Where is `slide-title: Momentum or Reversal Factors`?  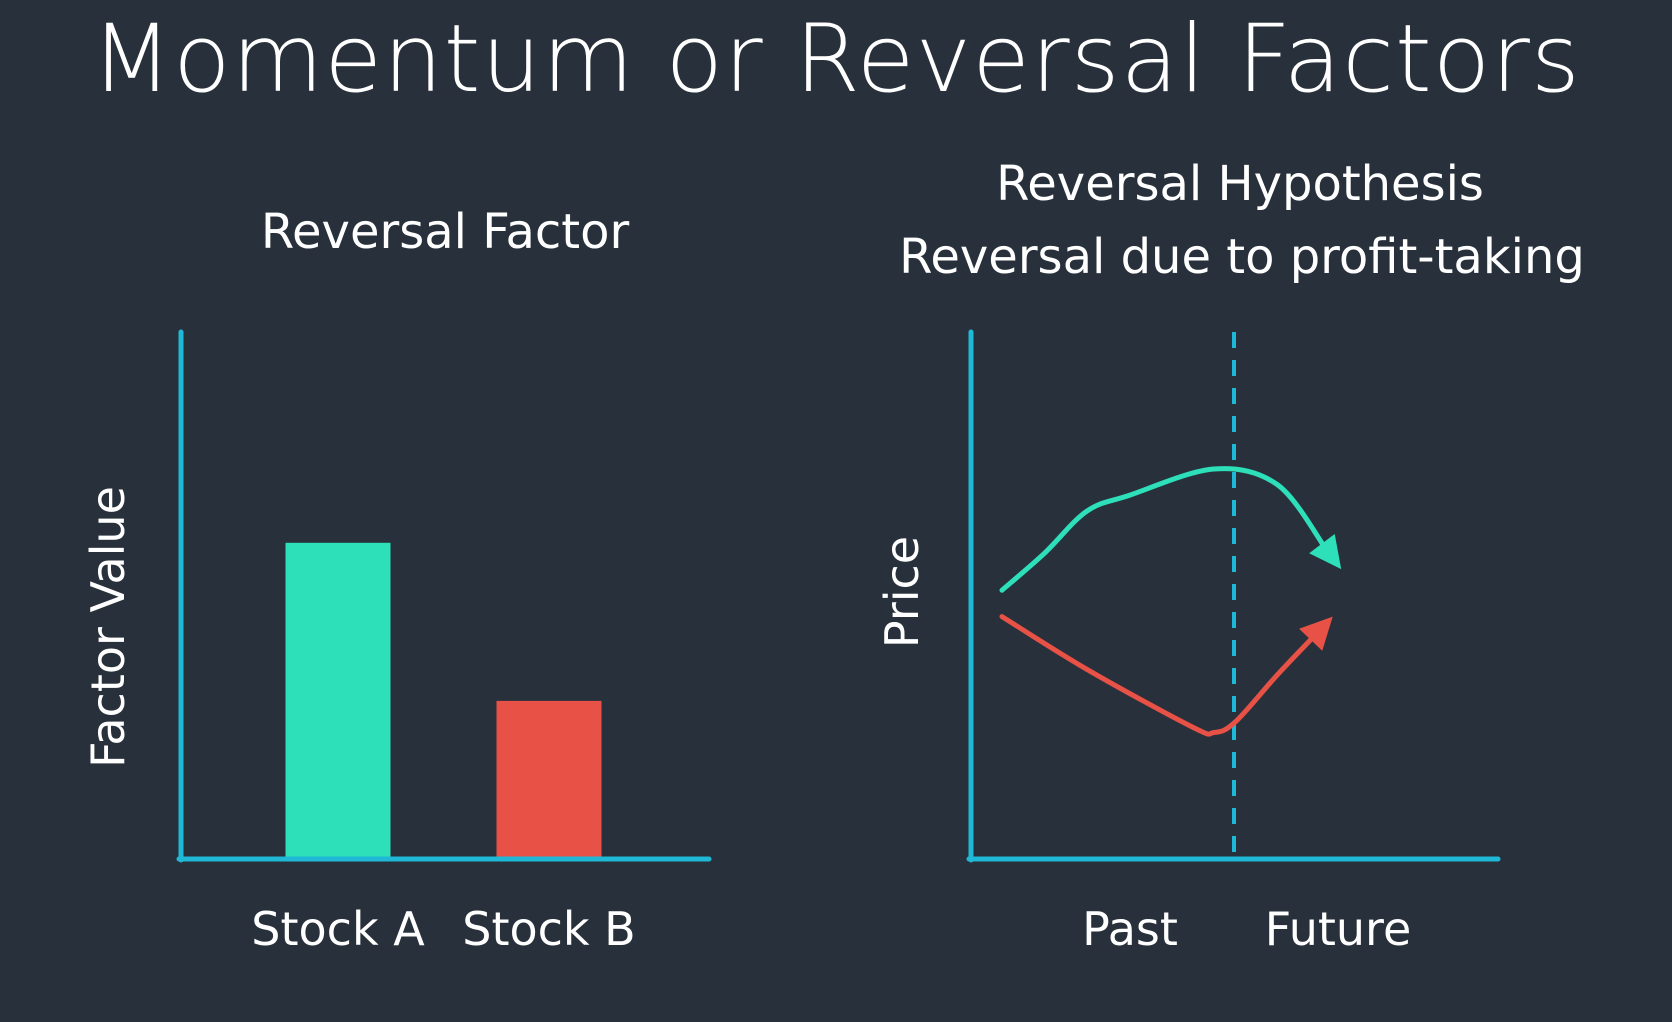 slide-title: Momentum or Reversal Factors is located at coordinates (836, 59).